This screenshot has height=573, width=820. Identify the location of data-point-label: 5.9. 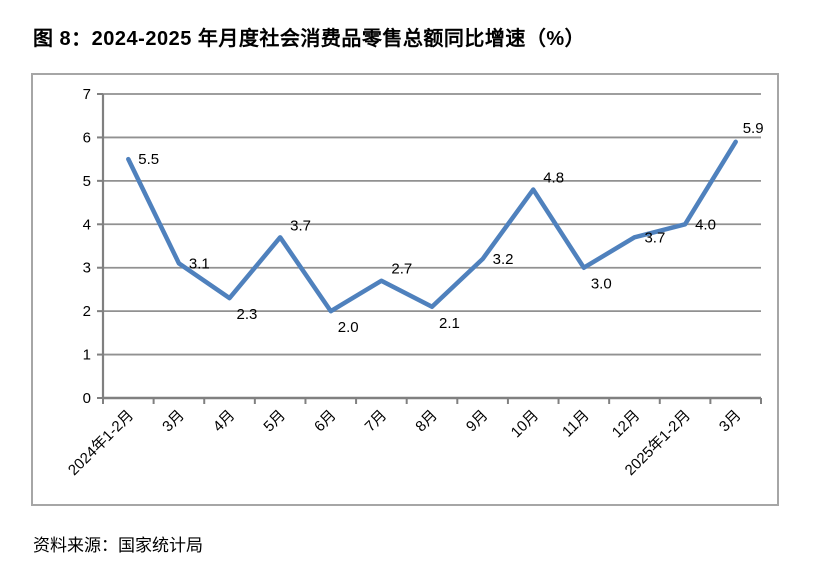
(753, 128).